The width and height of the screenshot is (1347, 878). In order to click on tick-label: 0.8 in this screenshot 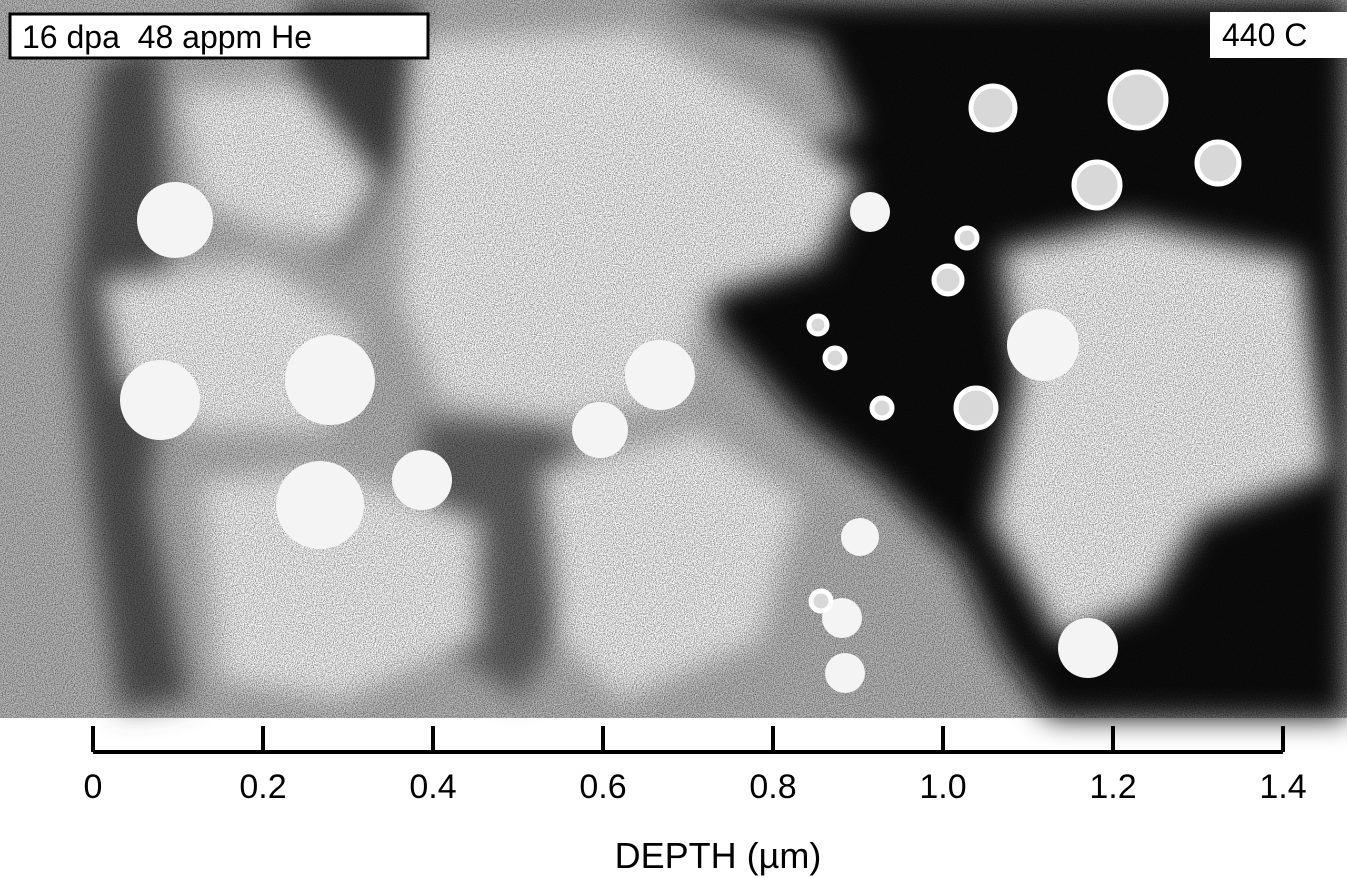, I will do `click(772, 787)`.